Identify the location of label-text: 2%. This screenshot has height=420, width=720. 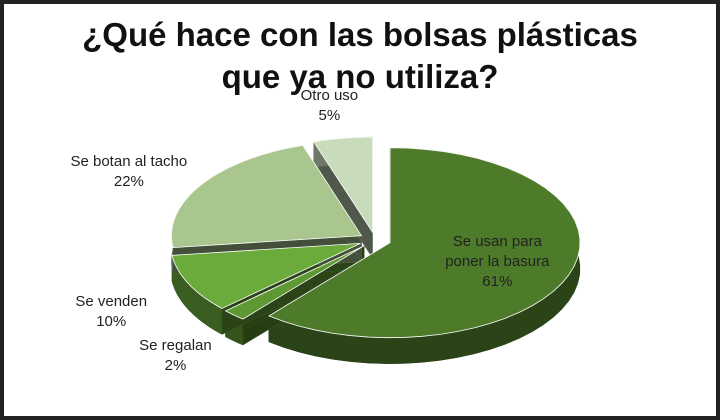
(175, 366).